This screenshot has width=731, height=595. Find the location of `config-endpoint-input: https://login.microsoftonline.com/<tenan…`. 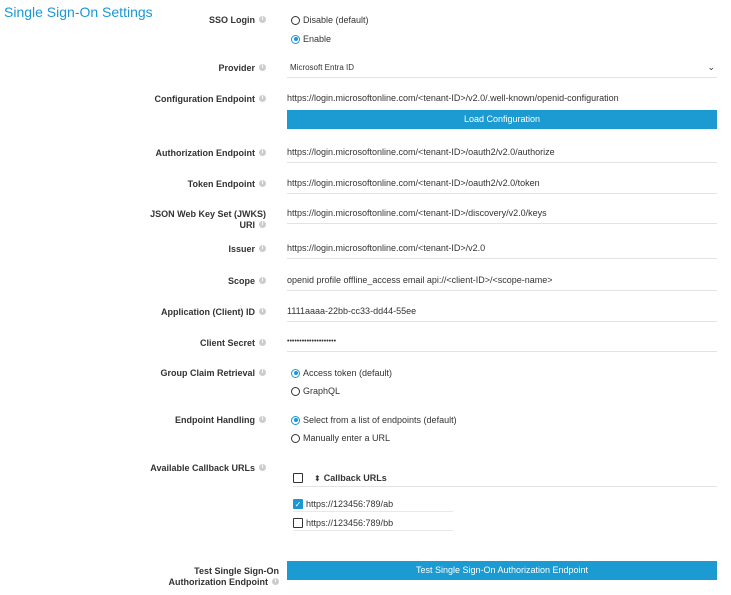

config-endpoint-input: https://login.microsoftonline.com/<tenan… is located at coordinates (453, 98).